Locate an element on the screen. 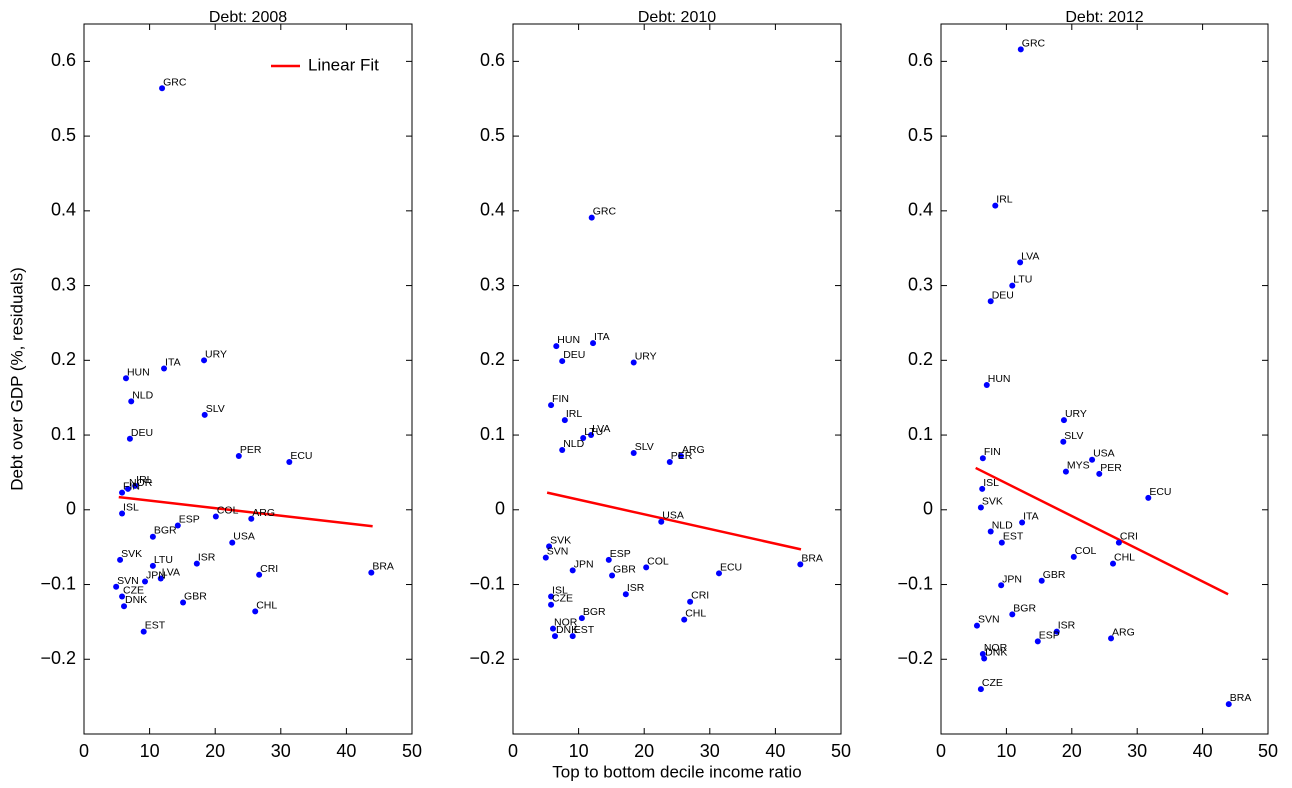 This screenshot has height=788, width=1292. x-tick-label: 10 is located at coordinates (1006, 751).